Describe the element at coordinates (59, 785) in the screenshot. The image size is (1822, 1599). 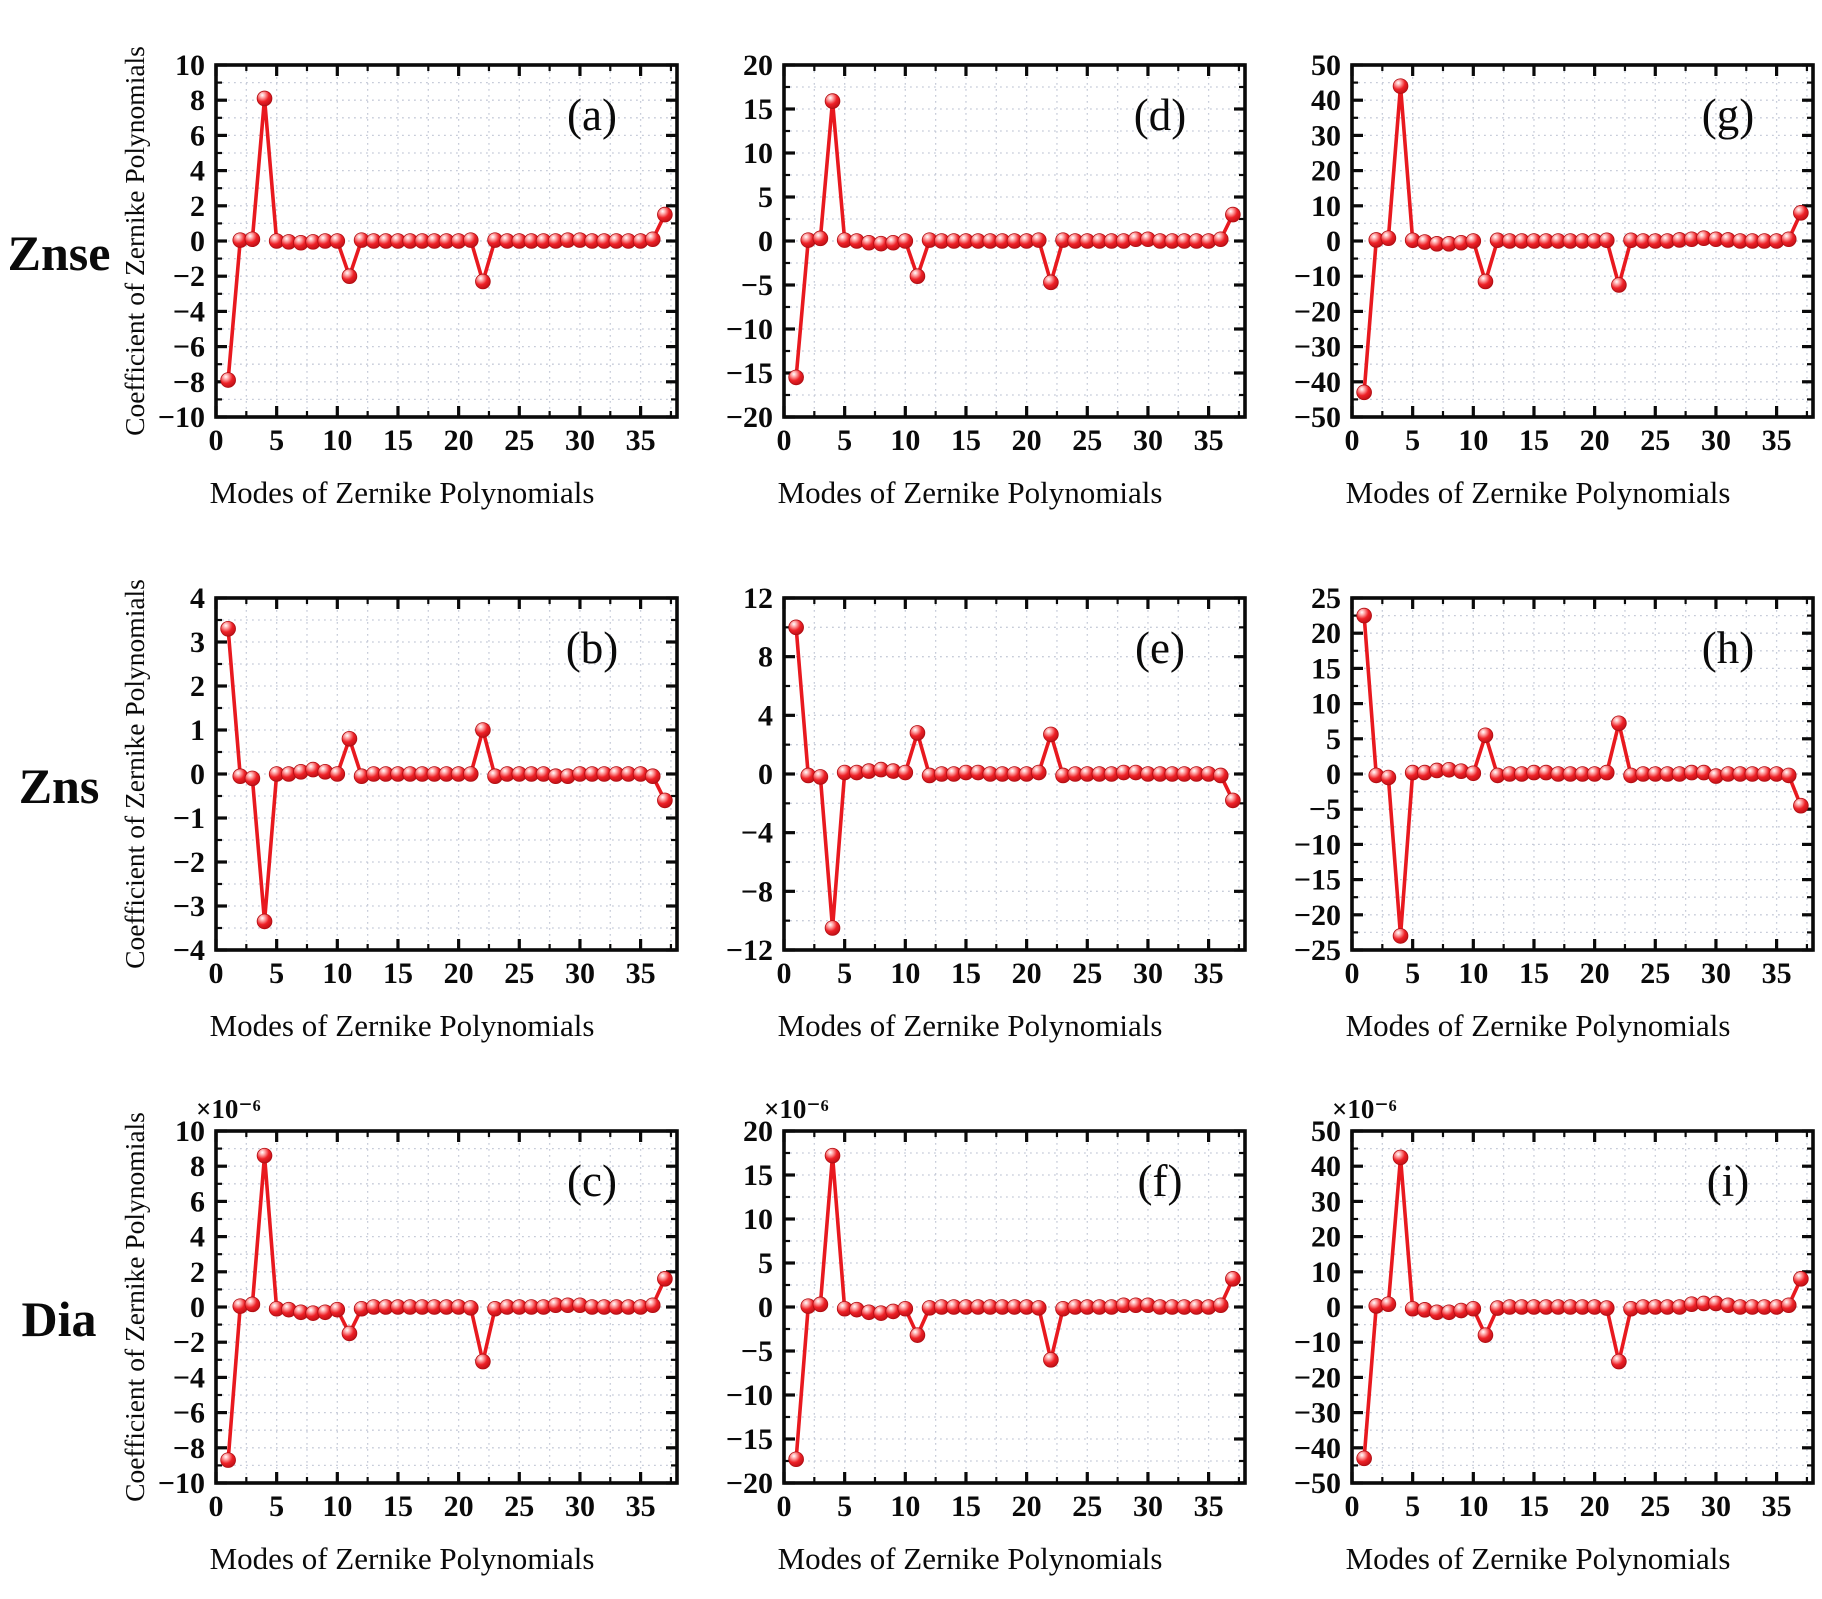
I see `row-label-zns: Zns` at that location.